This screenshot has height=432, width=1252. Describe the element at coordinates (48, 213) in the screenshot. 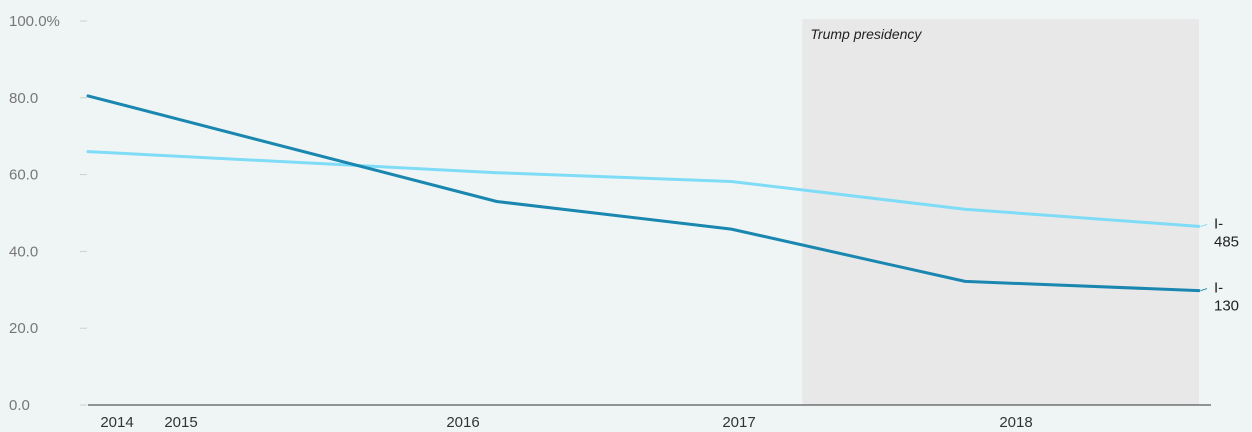

I see `y-axis: 0.0 20.0 40.0 60.0 80.0 100.0%` at that location.